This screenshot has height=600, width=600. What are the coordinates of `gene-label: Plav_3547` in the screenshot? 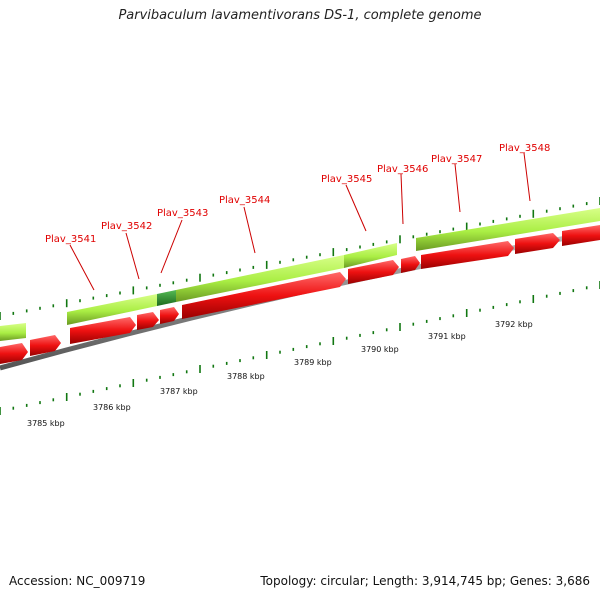 It's located at (456, 159).